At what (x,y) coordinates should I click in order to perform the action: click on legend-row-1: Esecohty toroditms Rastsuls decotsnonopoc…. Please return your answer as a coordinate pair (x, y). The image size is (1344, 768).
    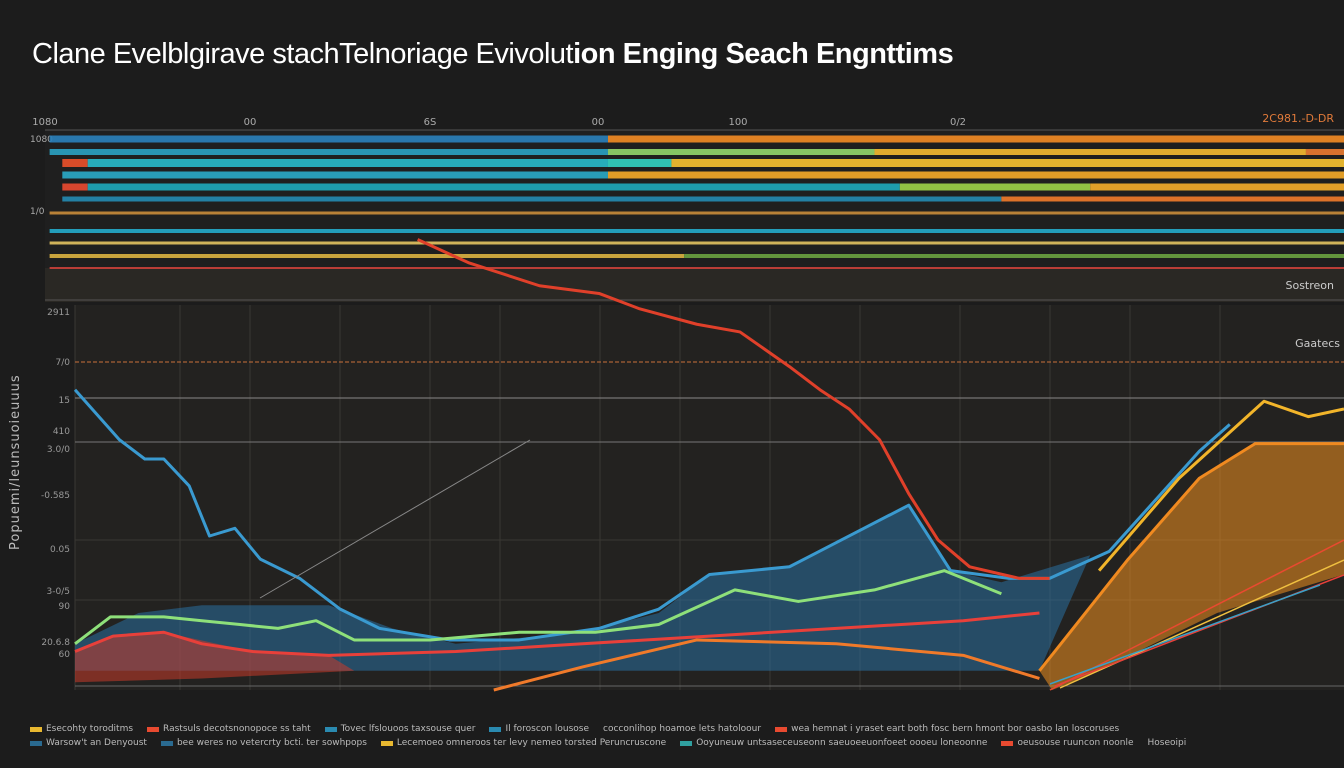
    Looking at the image, I should click on (574, 729).